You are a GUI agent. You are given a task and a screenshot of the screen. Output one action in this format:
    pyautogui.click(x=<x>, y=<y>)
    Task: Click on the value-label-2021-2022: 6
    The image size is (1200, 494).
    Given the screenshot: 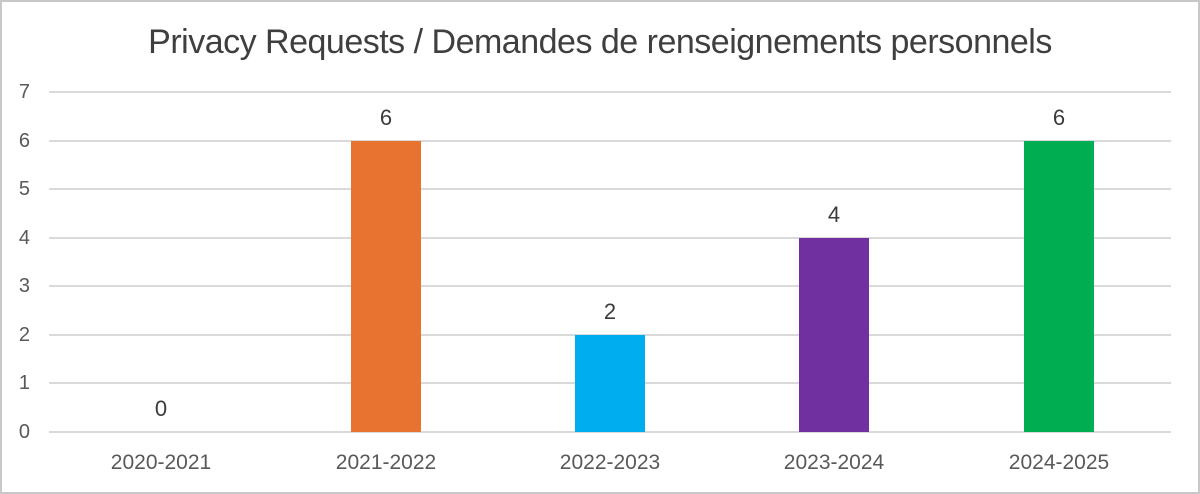 What is the action you would take?
    pyautogui.click(x=386, y=117)
    